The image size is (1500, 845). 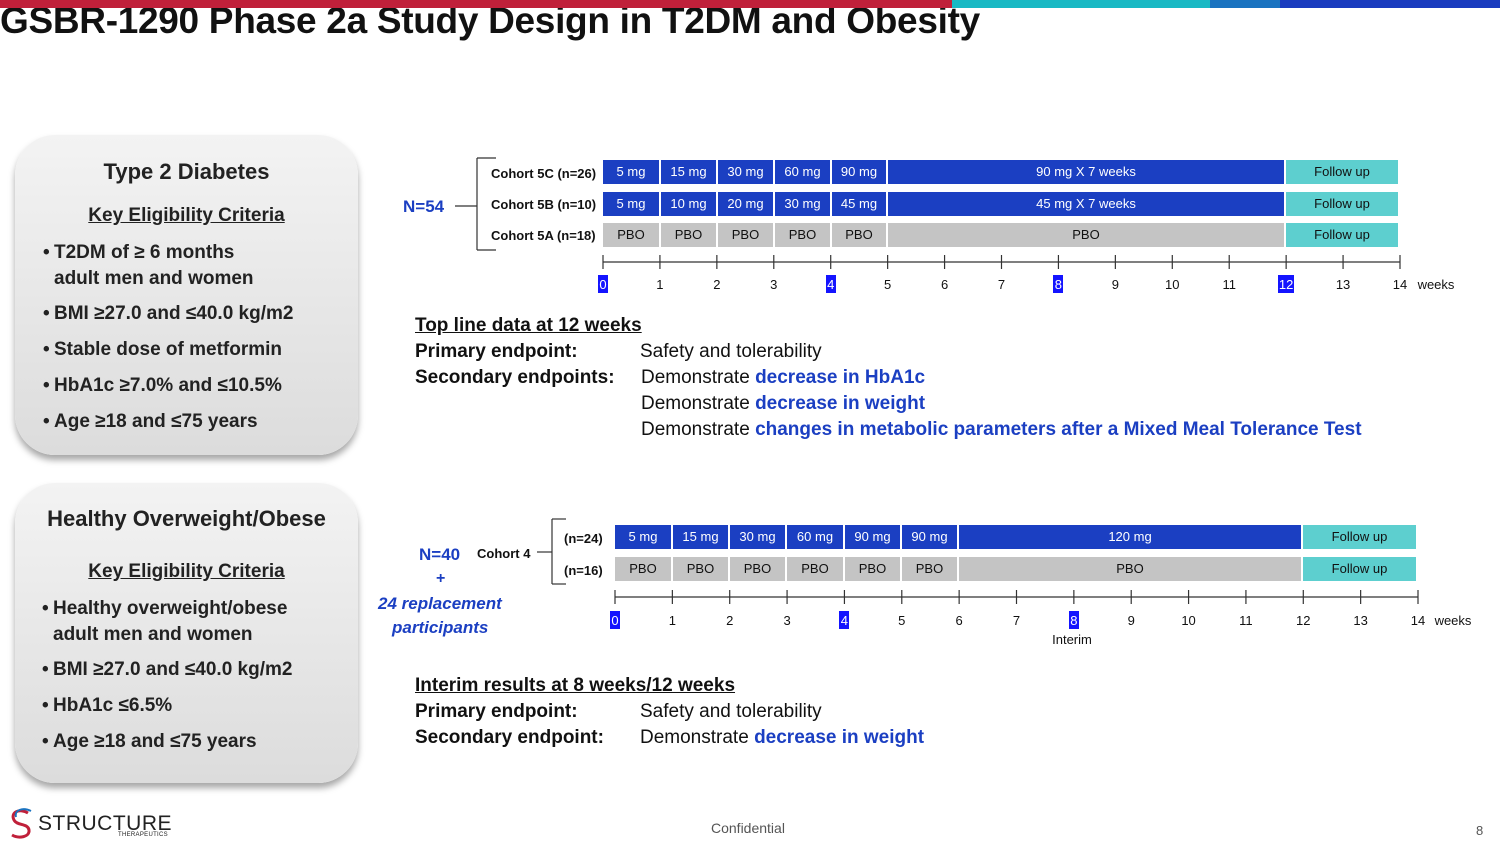 What do you see at coordinates (186, 215) in the screenshot?
I see `t2d-card-subtitle: Key Eligibility Criteria` at bounding box center [186, 215].